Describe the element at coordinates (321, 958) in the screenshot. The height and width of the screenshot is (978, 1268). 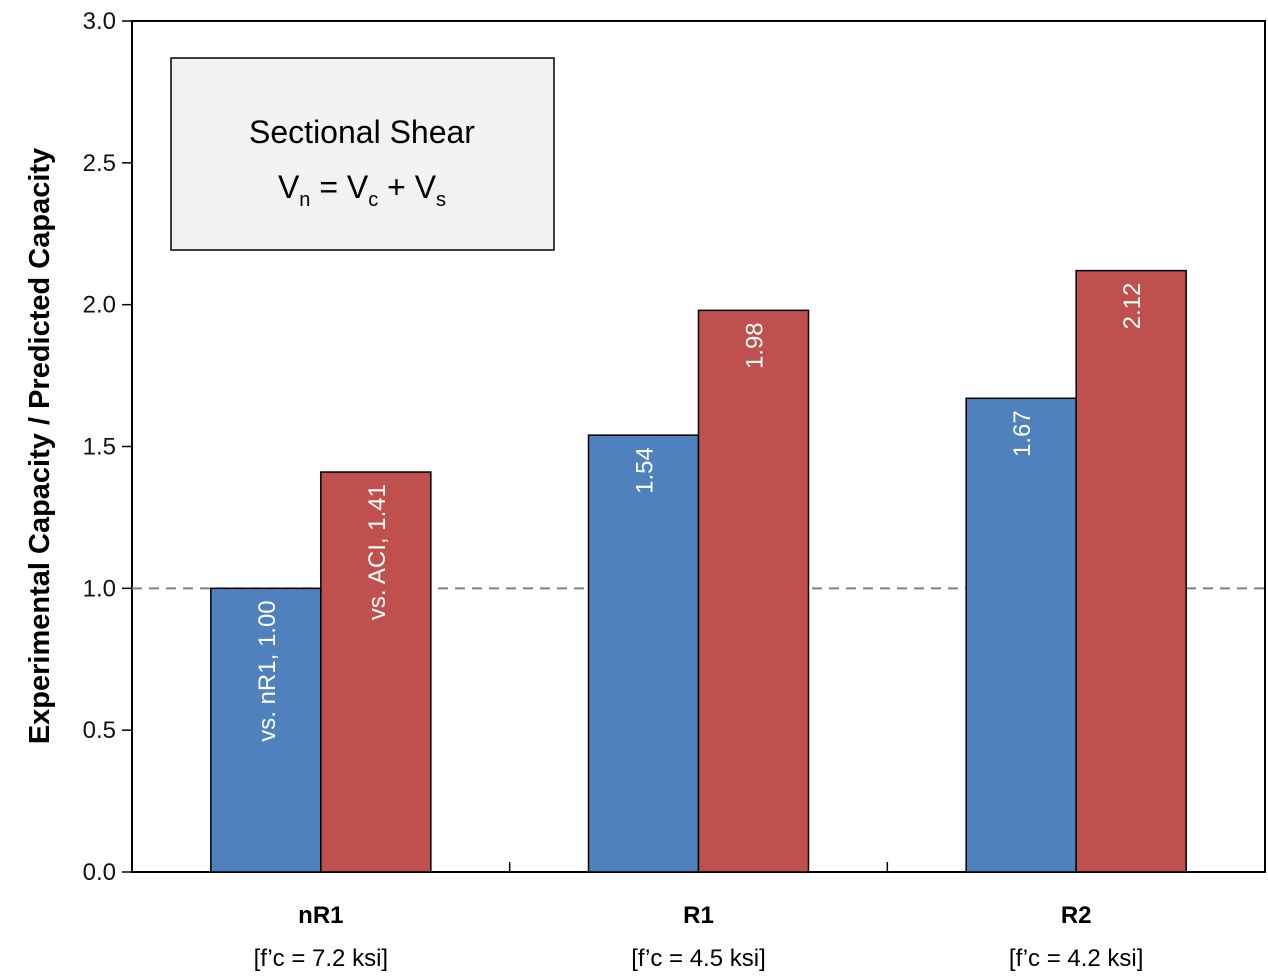
I see `x-category-sublabel: [f’c = 7.2 ksi]` at that location.